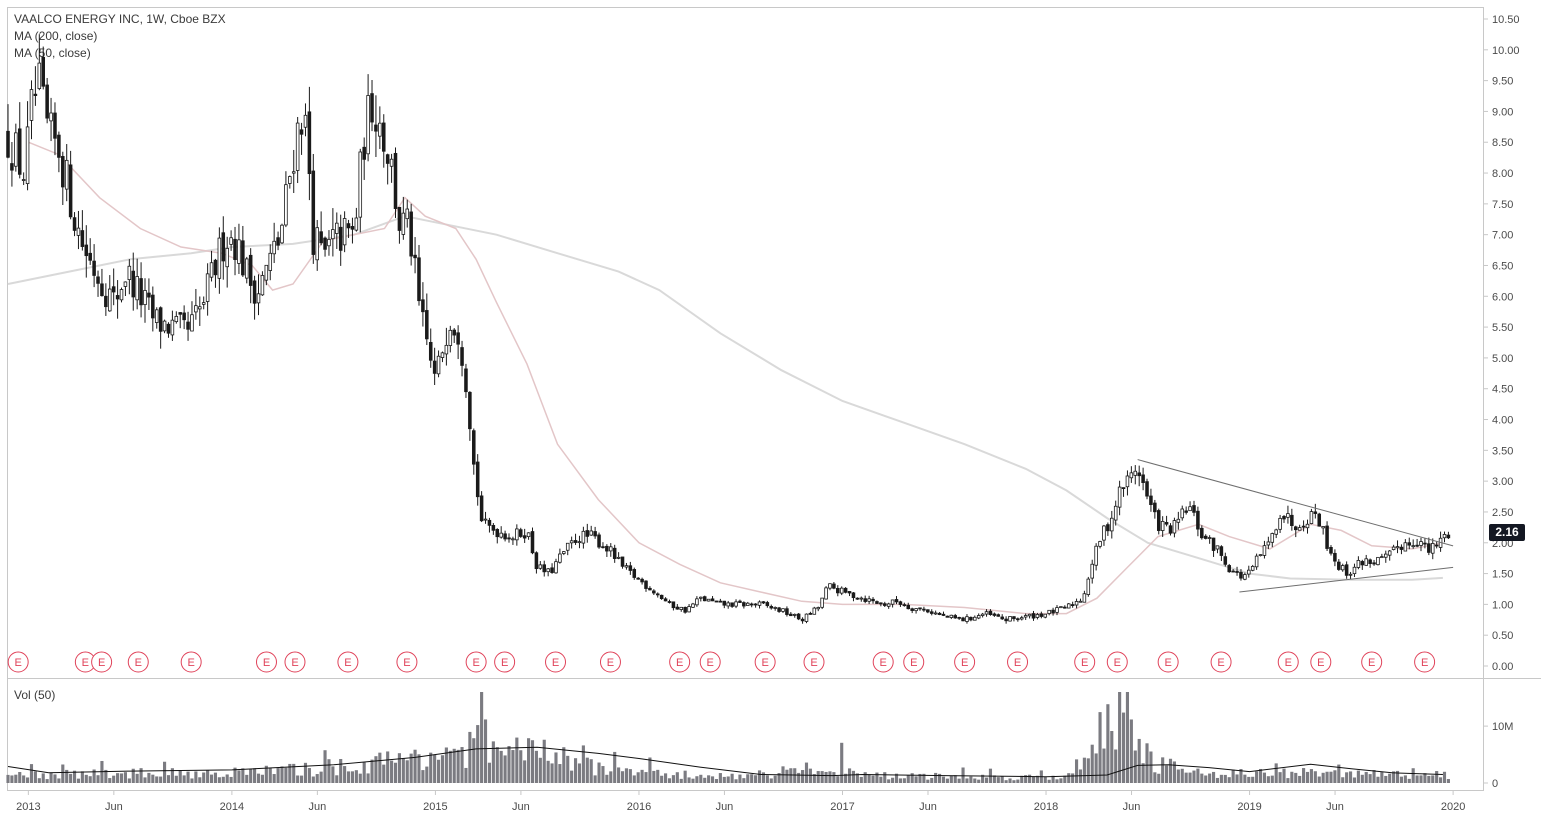  What do you see at coordinates (56, 36) in the screenshot?
I see `ma200-legend: MA (200, close)` at bounding box center [56, 36].